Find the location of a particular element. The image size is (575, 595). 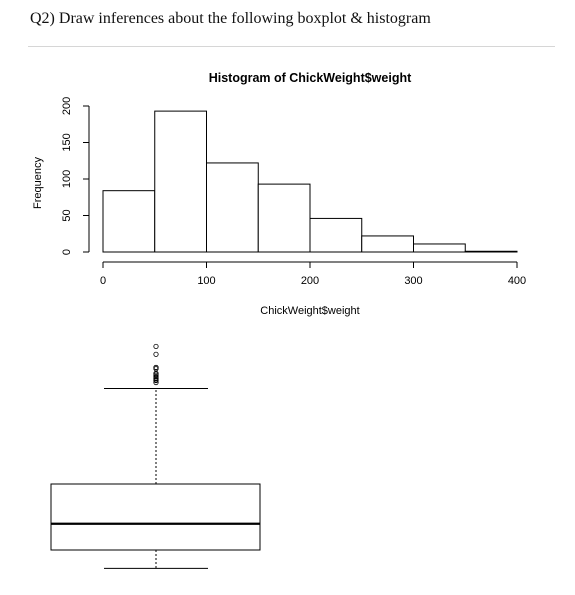

x-tick-label: 400 is located at coordinates (517, 281).